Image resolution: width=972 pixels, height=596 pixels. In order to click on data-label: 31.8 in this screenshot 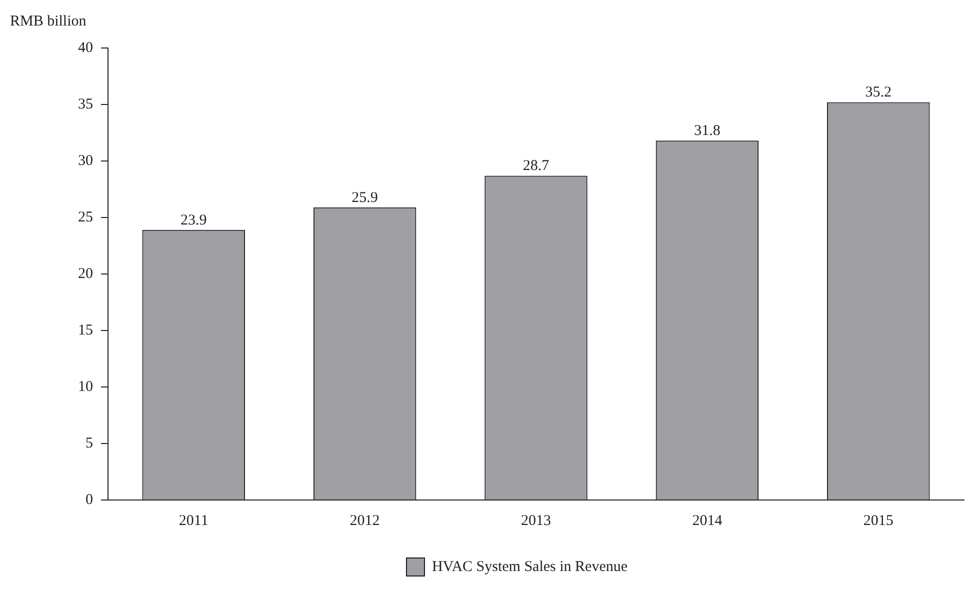, I will do `click(707, 131)`.